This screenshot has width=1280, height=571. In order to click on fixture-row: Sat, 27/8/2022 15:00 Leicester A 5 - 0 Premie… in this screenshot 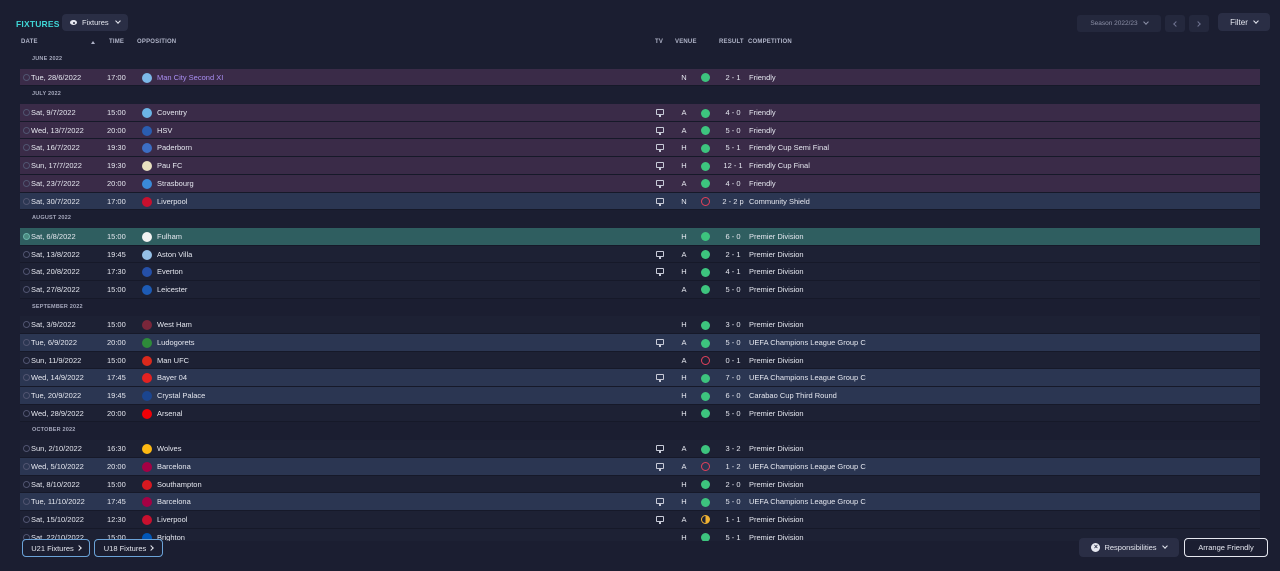, I will do `click(640, 289)`.